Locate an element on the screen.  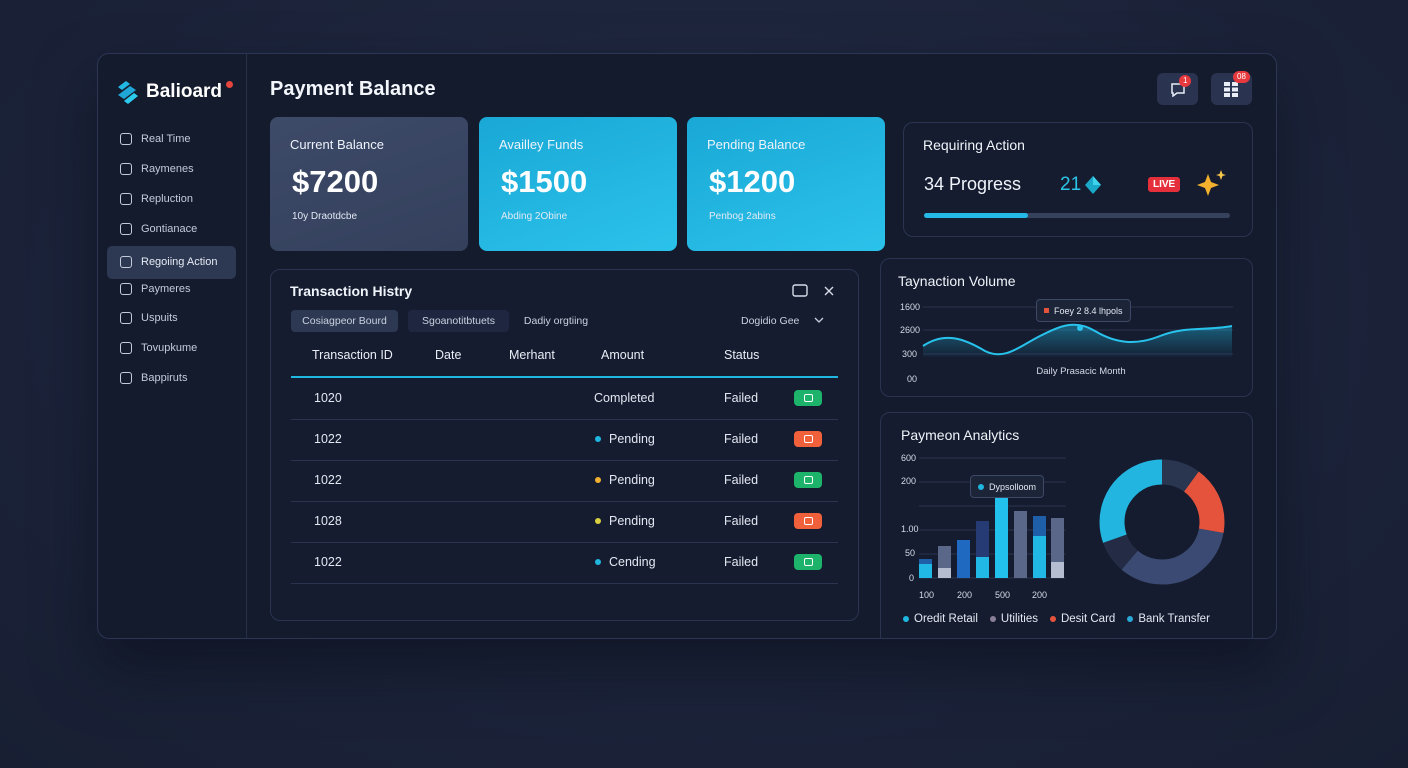
nav-item: Tovupkume is located at coordinates (171, 348).